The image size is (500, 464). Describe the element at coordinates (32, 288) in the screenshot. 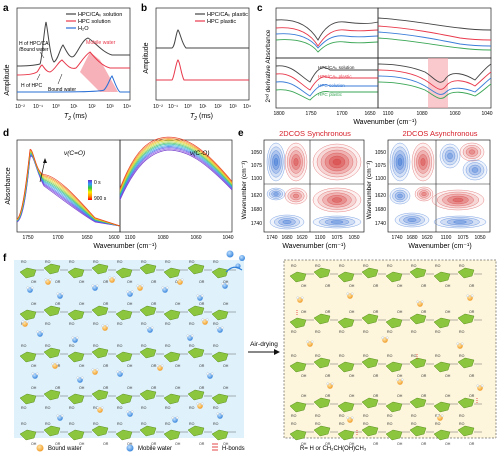

I see `f-left-mobile-0-h2` at that location.